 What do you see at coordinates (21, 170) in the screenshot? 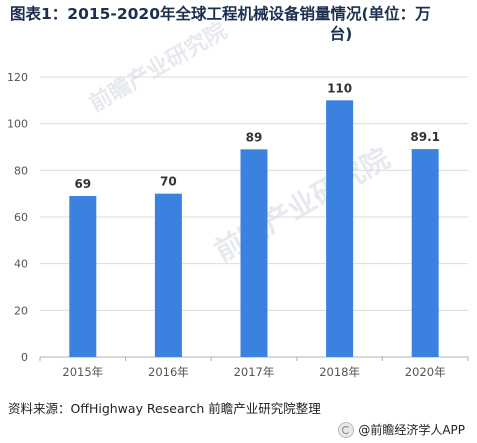
I see `y-tick-label: 80` at bounding box center [21, 170].